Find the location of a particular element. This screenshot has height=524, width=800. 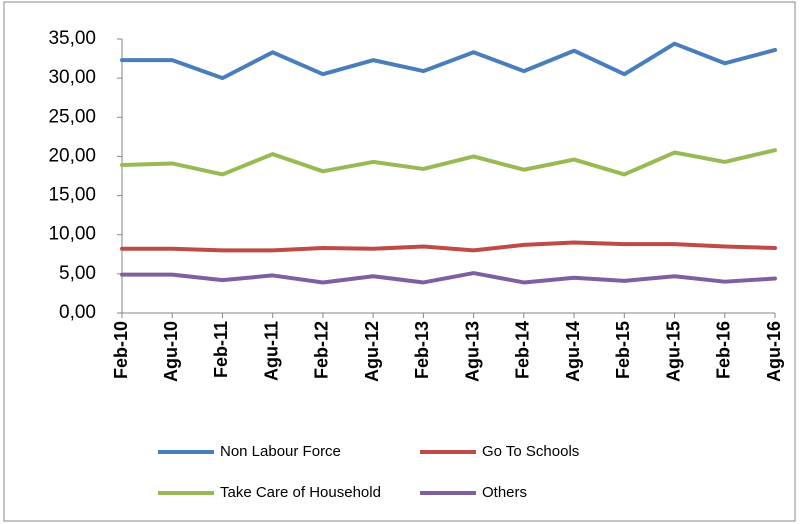

y-tick-label: 30,00 is located at coordinates (72, 77).